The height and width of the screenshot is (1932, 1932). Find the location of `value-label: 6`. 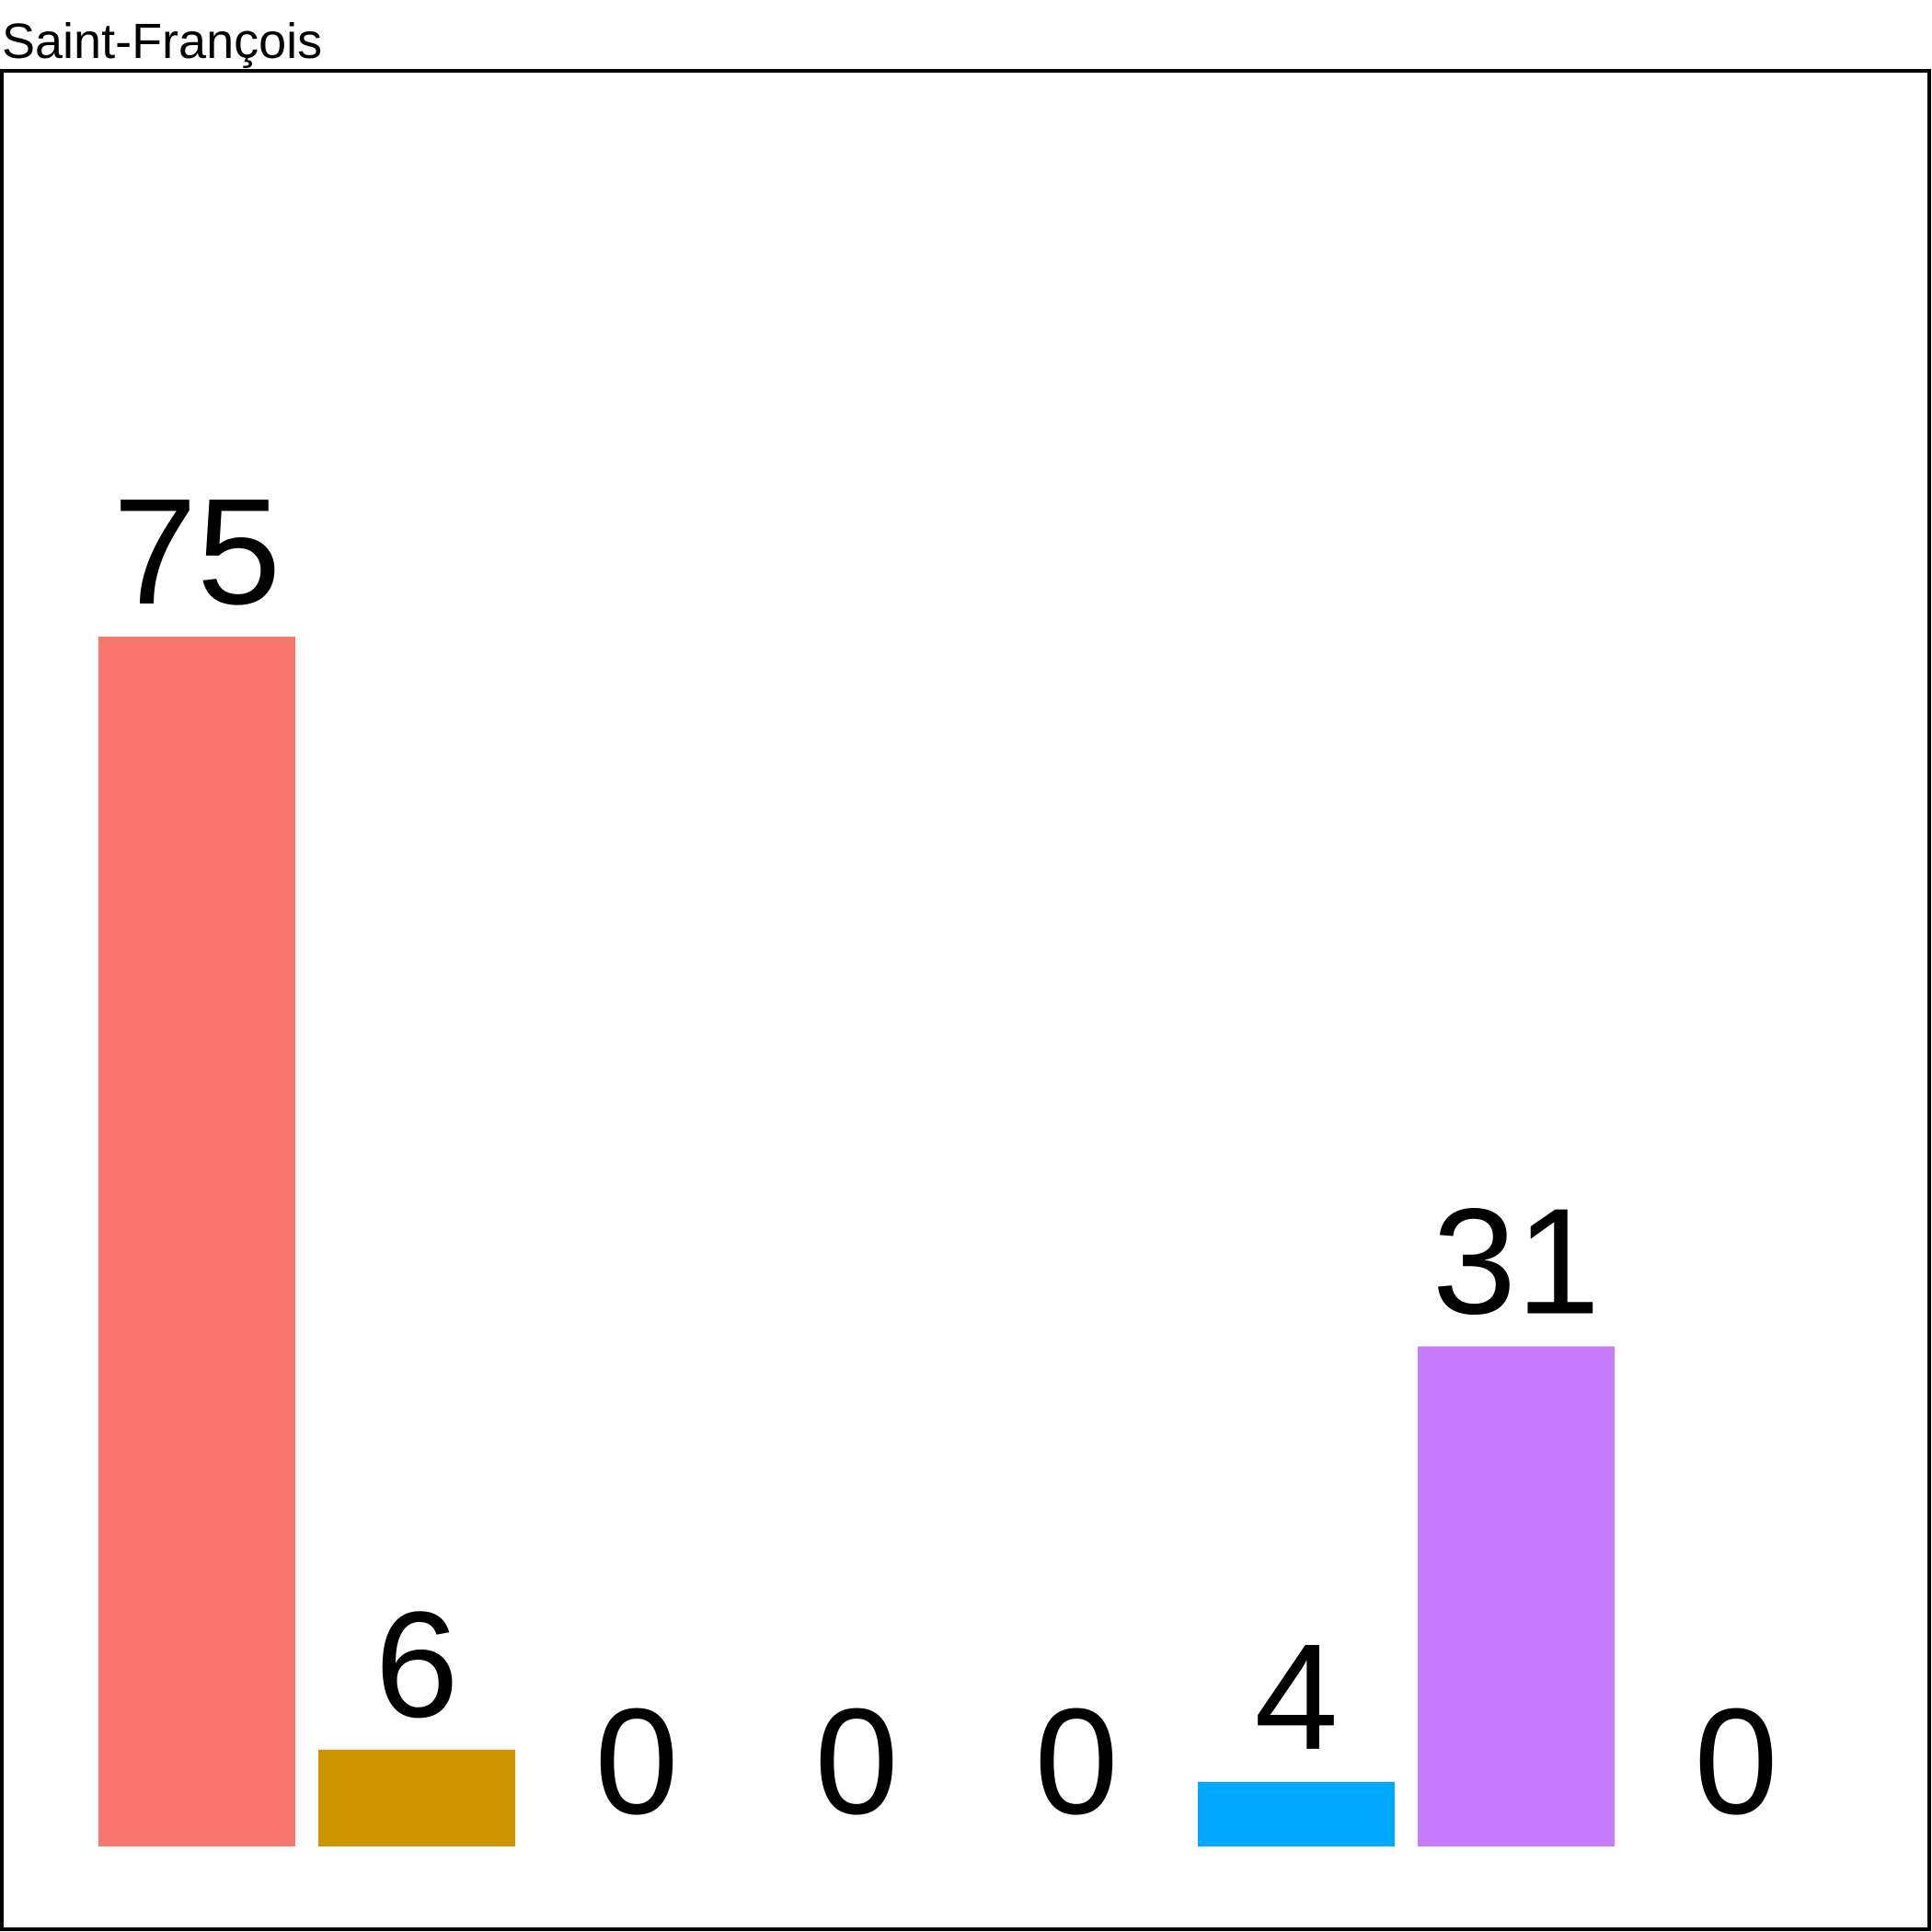

value-label: 6 is located at coordinates (416, 1665).